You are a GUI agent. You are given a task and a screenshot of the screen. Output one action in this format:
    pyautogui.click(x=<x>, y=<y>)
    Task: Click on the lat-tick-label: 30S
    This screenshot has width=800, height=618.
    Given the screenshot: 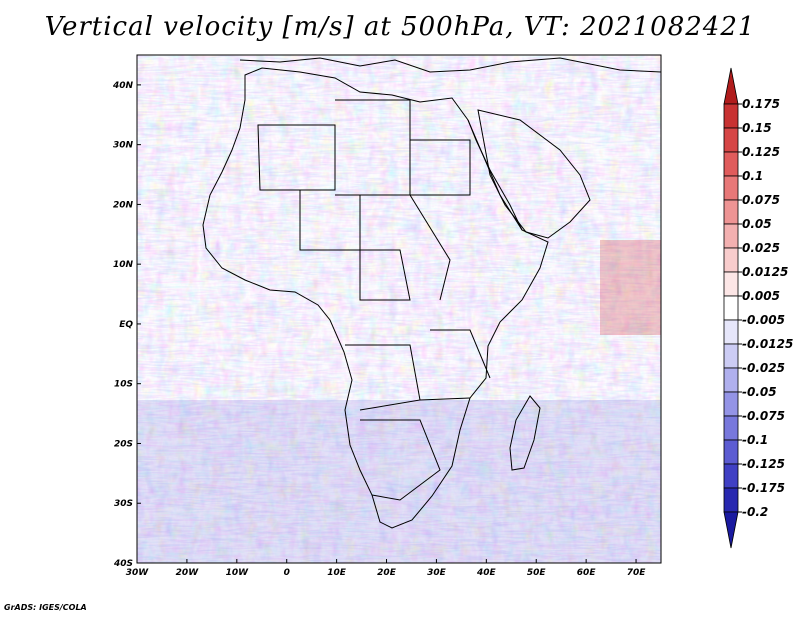 What is the action you would take?
    pyautogui.click(x=123, y=504)
    